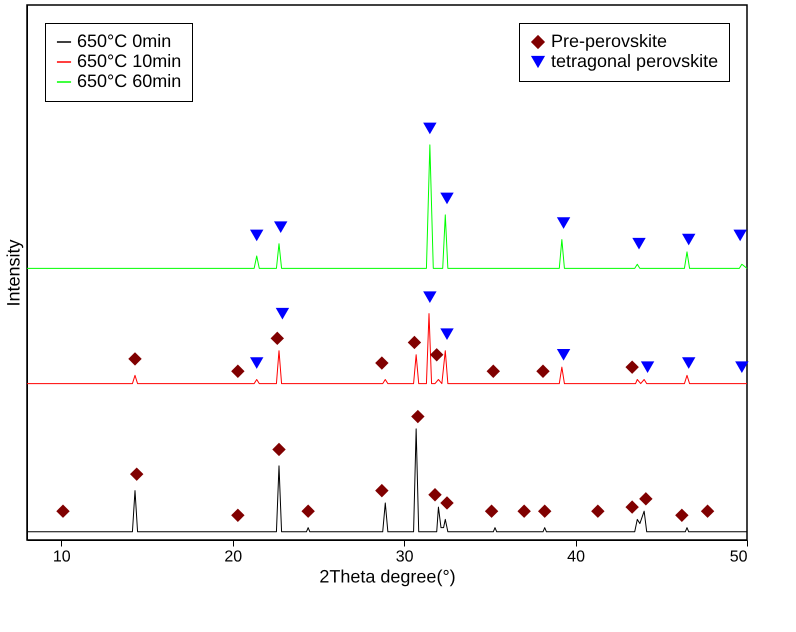 The width and height of the screenshot is (796, 632). I want to click on x-tick-label: 50, so click(739, 557).